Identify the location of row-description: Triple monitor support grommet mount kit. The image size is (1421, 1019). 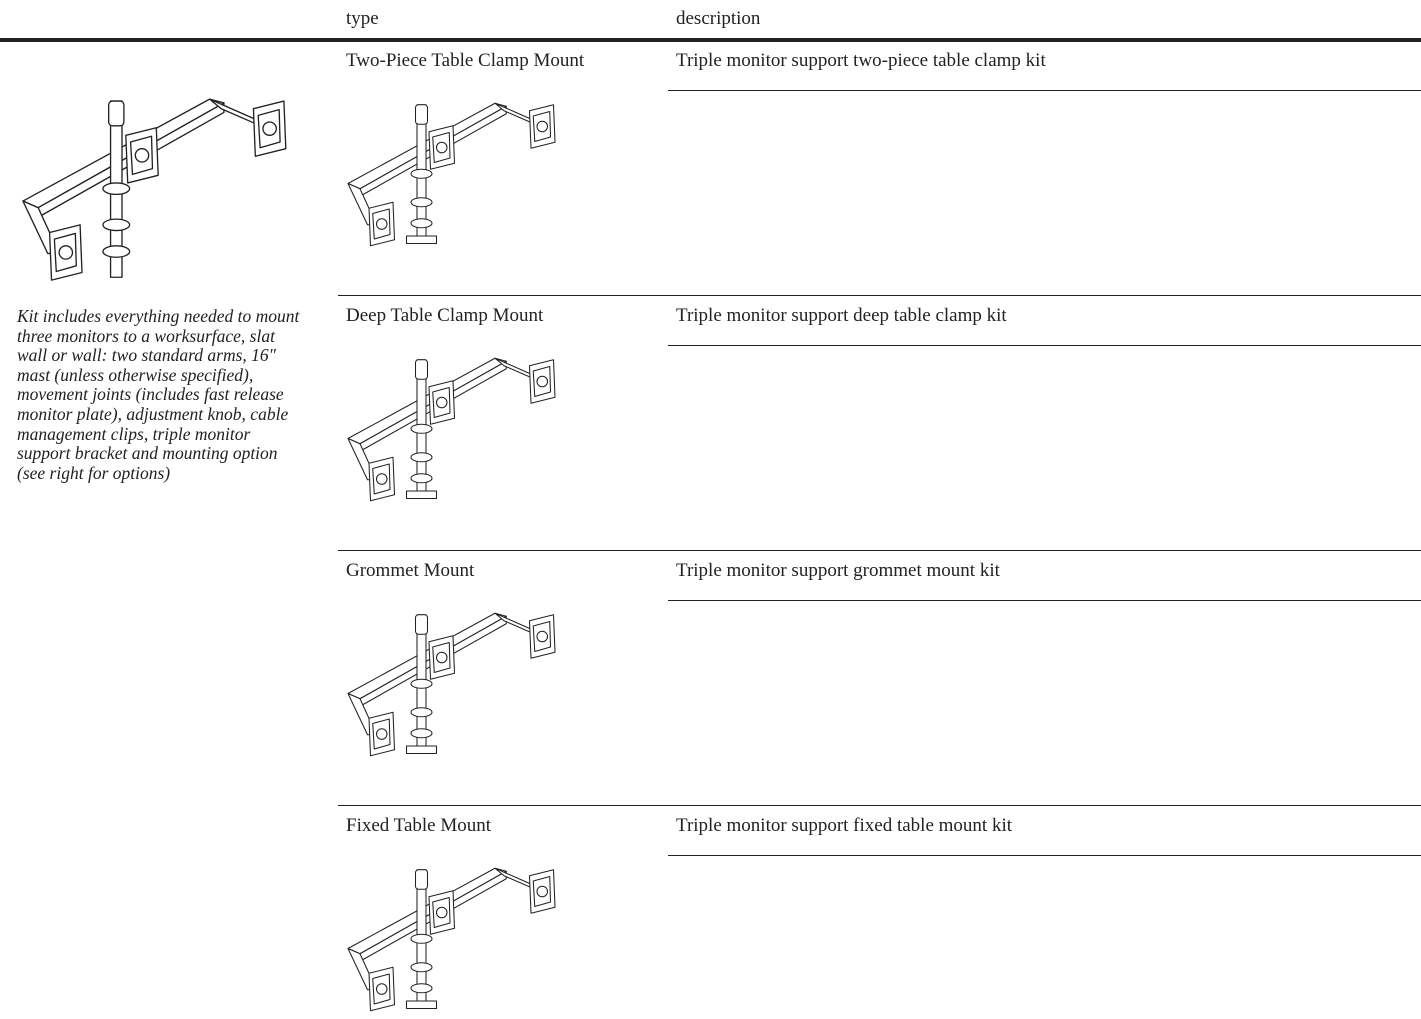
(838, 570).